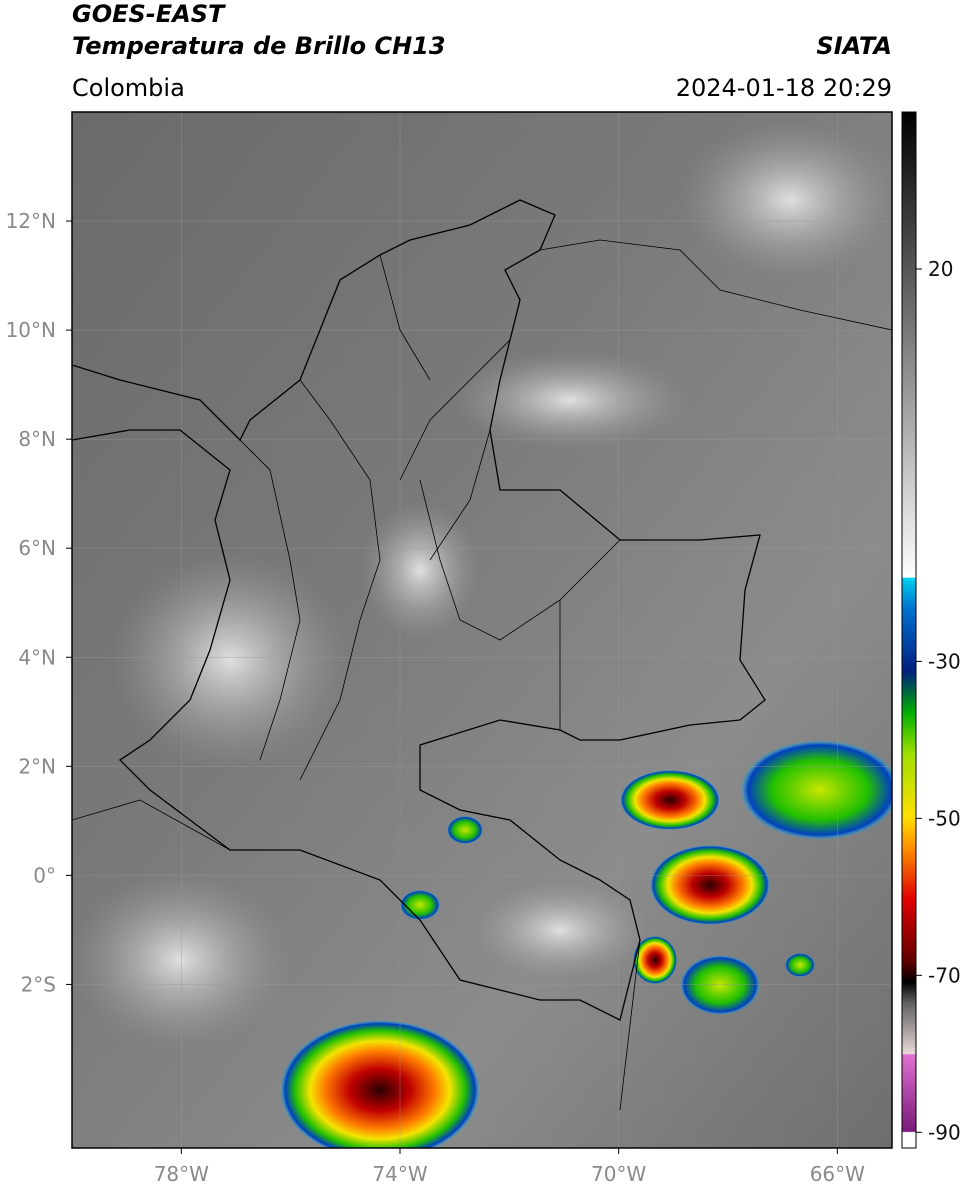 The width and height of the screenshot is (966, 1190). I want to click on title: GOES-EAST, so click(149, 14).